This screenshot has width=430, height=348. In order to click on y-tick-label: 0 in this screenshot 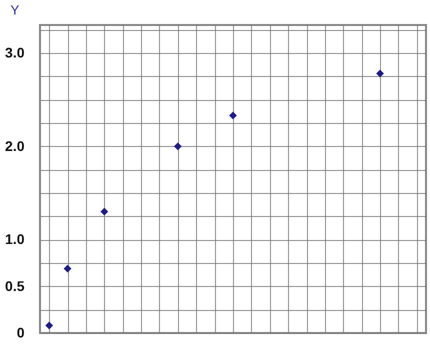, I will do `click(20, 332)`.